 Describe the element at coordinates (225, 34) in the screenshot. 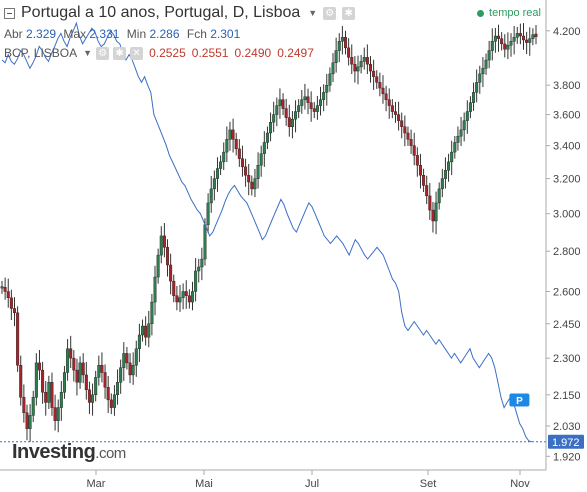

I see `close-value: 2.301` at that location.